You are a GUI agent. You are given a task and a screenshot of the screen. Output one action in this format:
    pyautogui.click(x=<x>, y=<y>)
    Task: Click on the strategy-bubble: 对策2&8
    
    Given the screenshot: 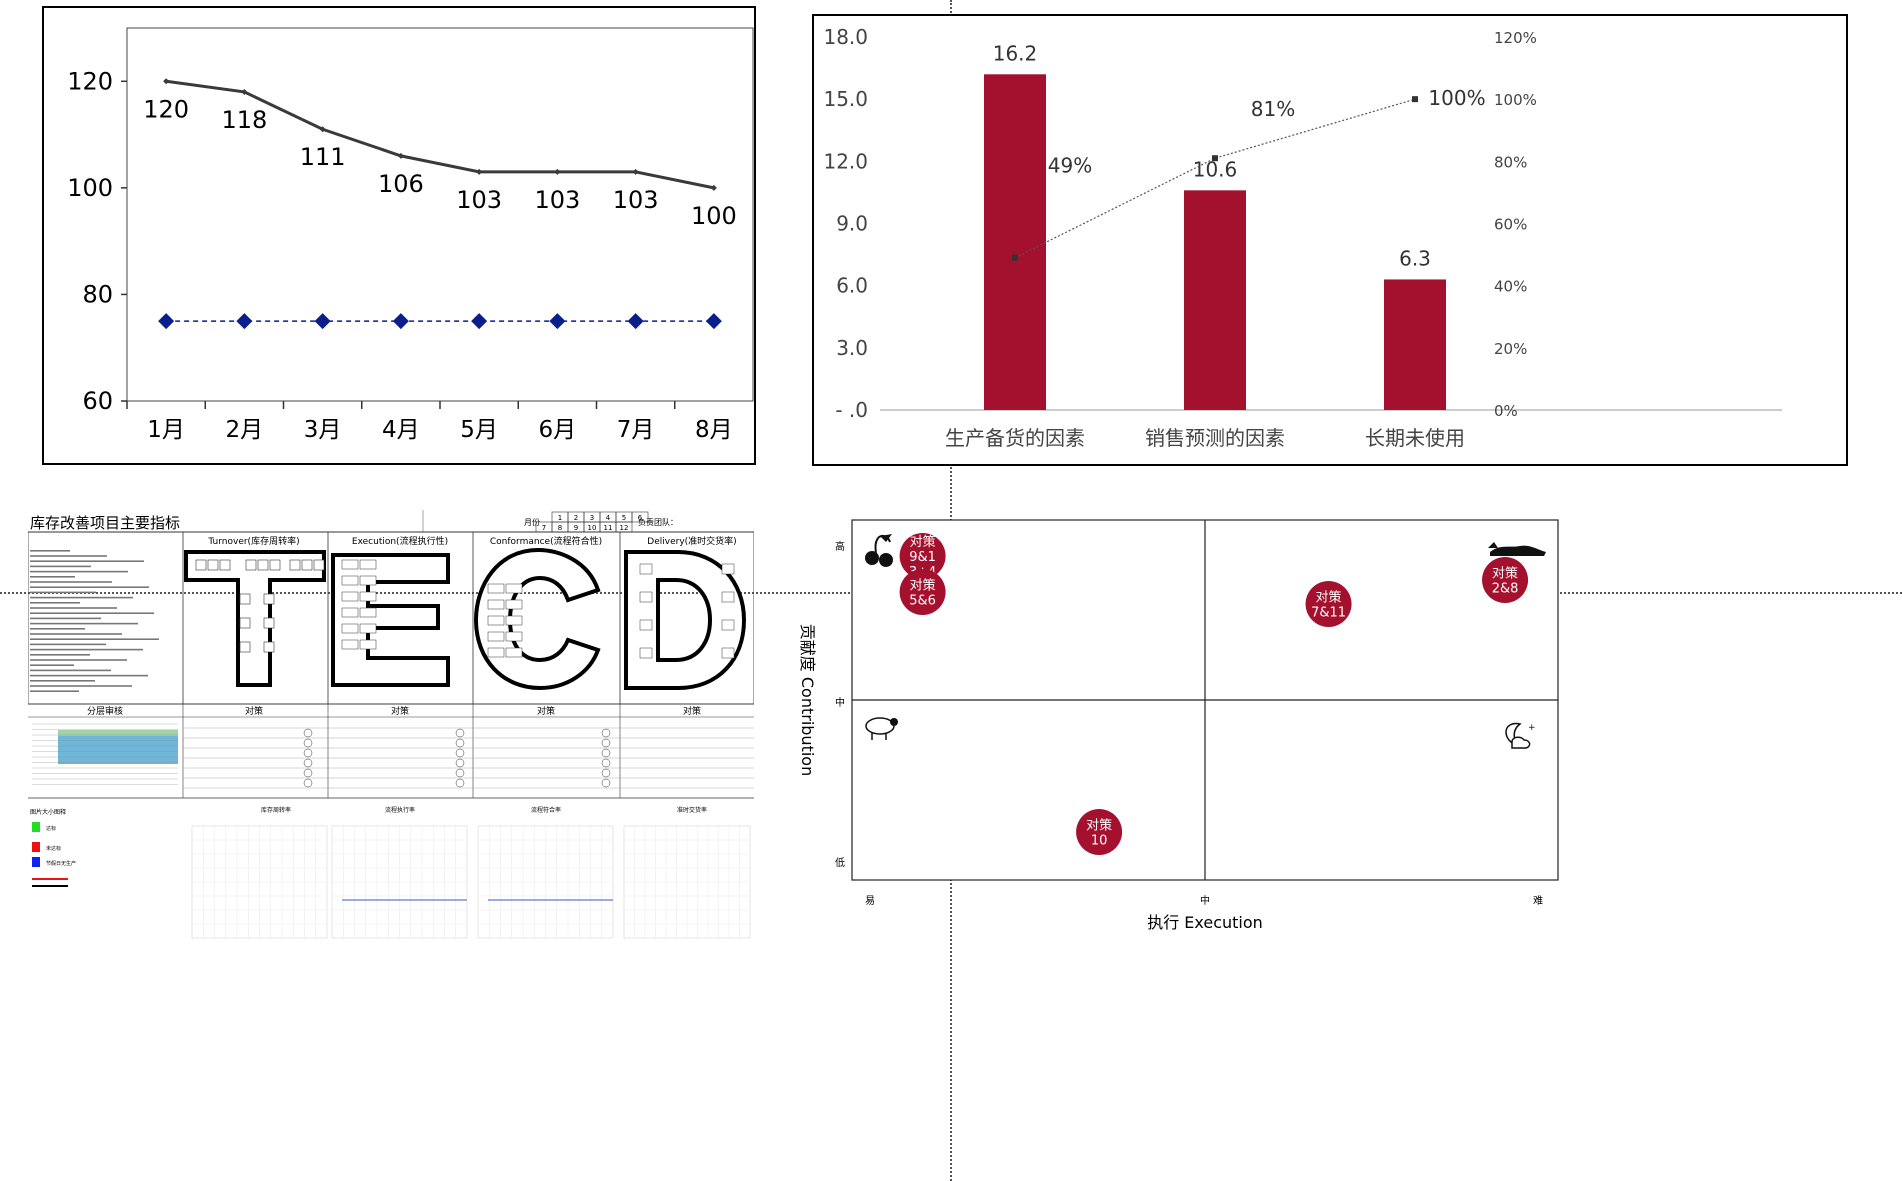 What is the action you would take?
    pyautogui.click(x=1505, y=580)
    